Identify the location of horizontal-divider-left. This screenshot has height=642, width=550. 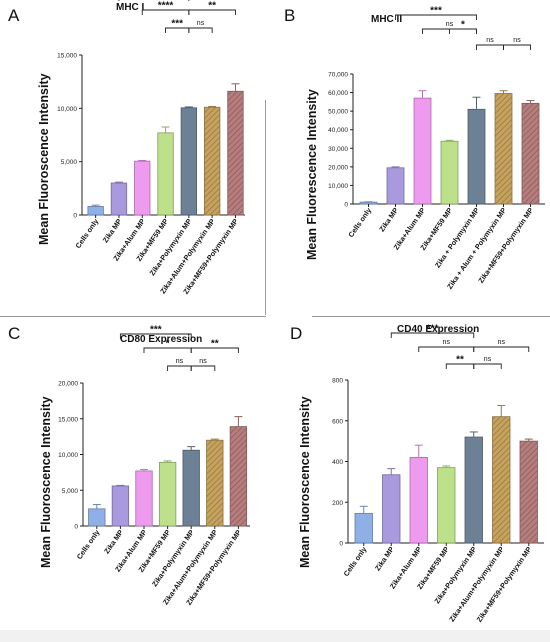
(133, 316).